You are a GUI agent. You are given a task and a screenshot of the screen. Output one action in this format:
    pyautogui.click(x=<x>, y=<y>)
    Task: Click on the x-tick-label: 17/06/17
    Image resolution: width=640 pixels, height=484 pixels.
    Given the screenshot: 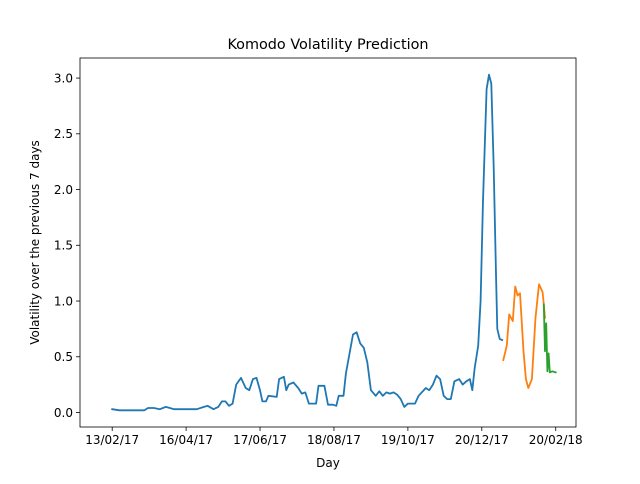 What is the action you would take?
    pyautogui.click(x=260, y=440)
    